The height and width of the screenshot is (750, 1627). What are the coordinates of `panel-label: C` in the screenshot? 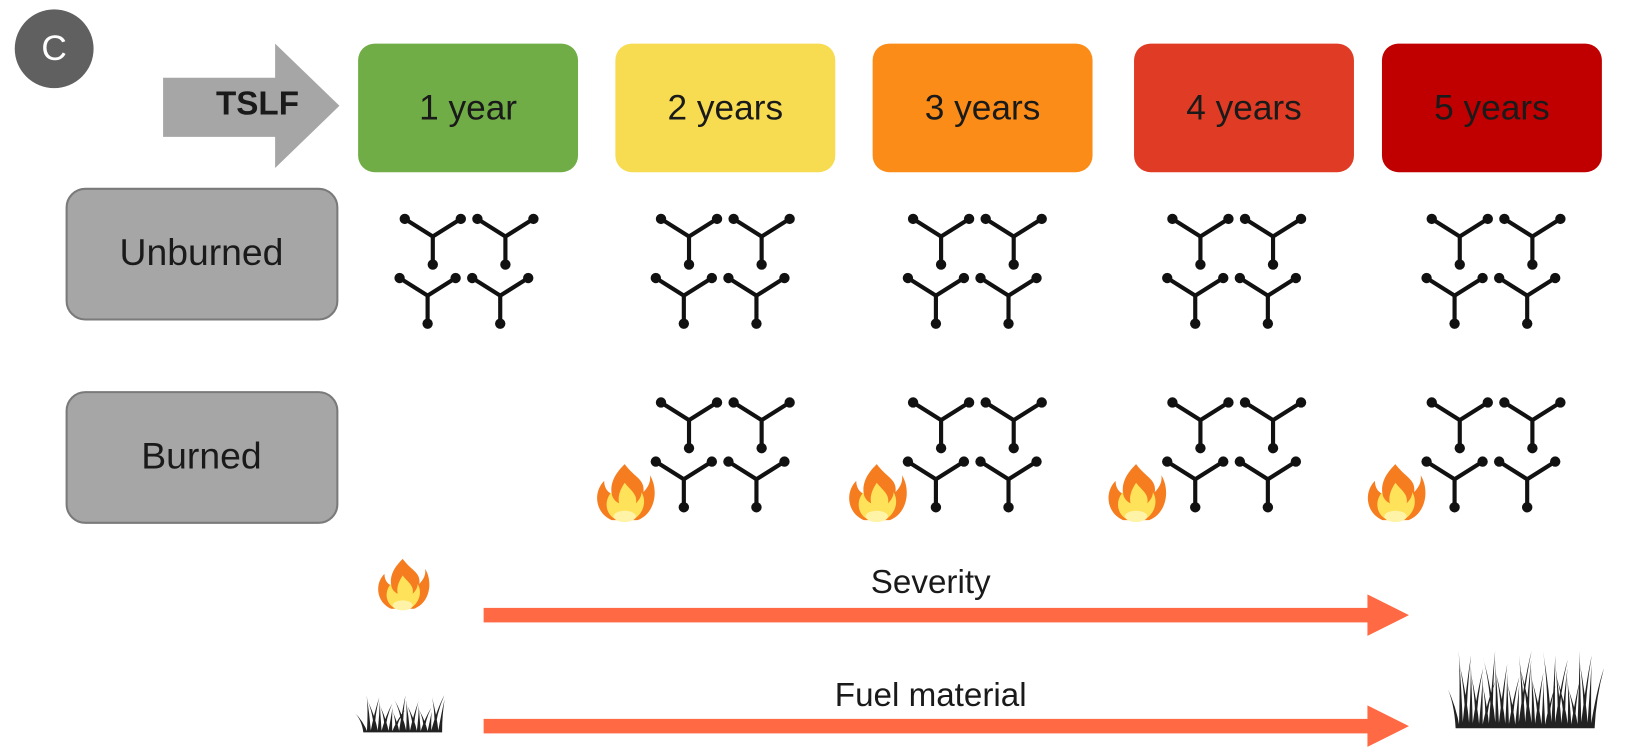 It's located at (53, 48).